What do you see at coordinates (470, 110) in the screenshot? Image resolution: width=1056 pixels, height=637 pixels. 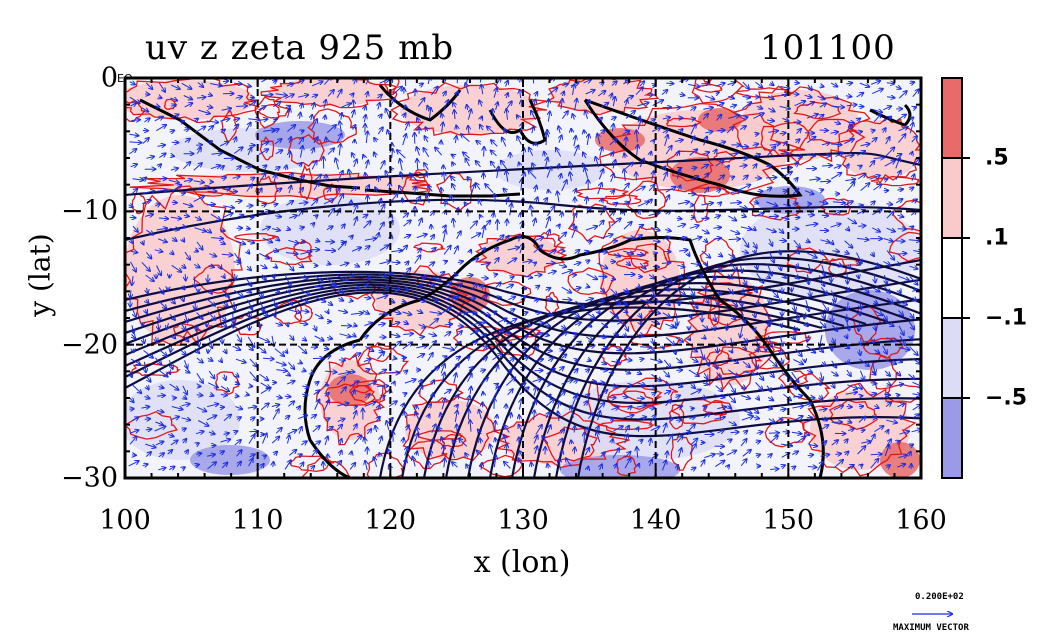 I see `shade-blob` at bounding box center [470, 110].